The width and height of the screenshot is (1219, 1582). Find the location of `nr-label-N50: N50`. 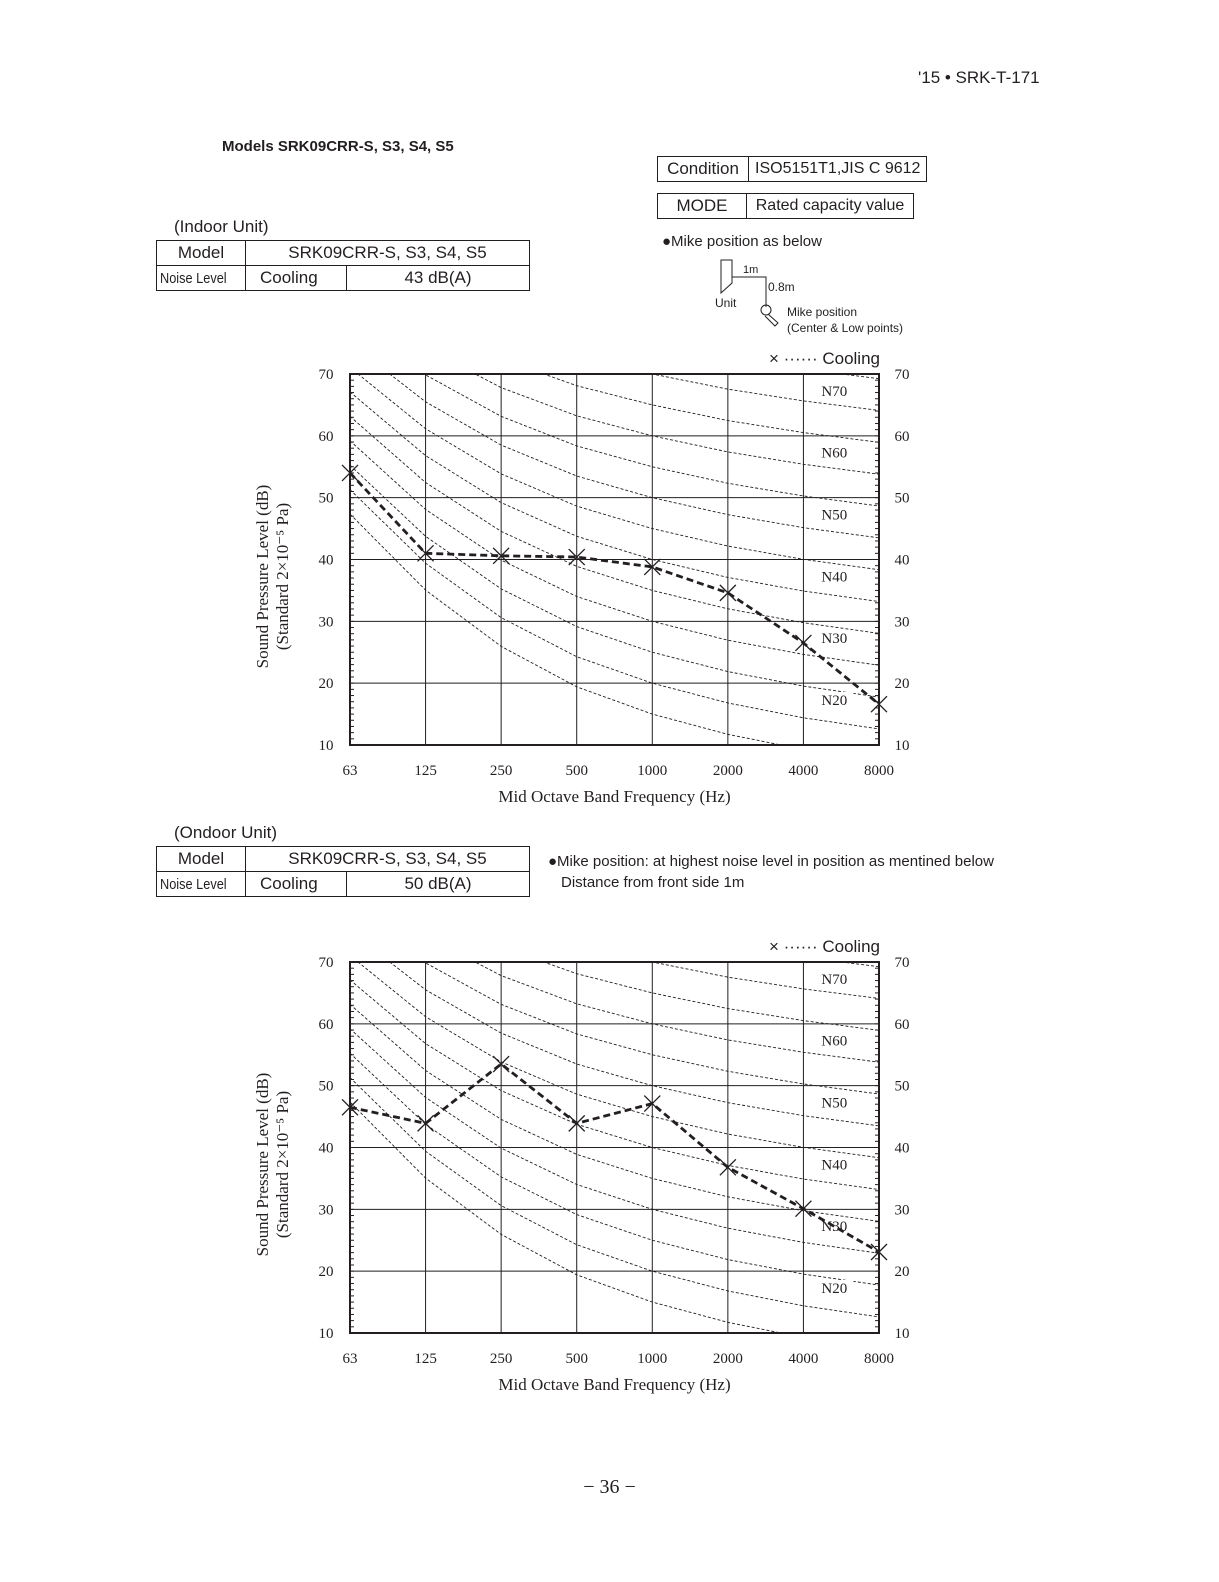

nr-label-N50: N50 is located at coordinates (834, 1103).